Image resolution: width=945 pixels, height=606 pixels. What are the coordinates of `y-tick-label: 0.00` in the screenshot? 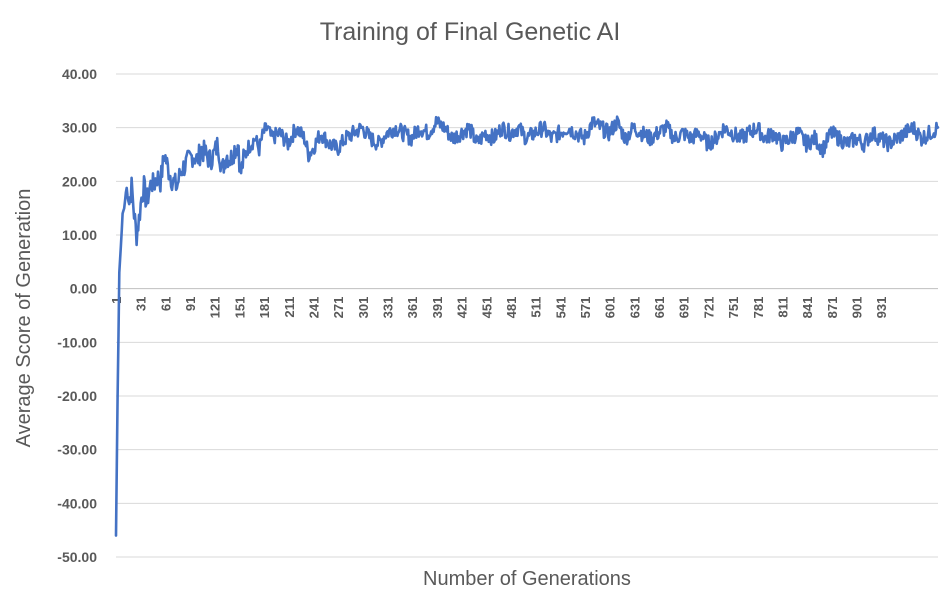 It's located at (83, 289).